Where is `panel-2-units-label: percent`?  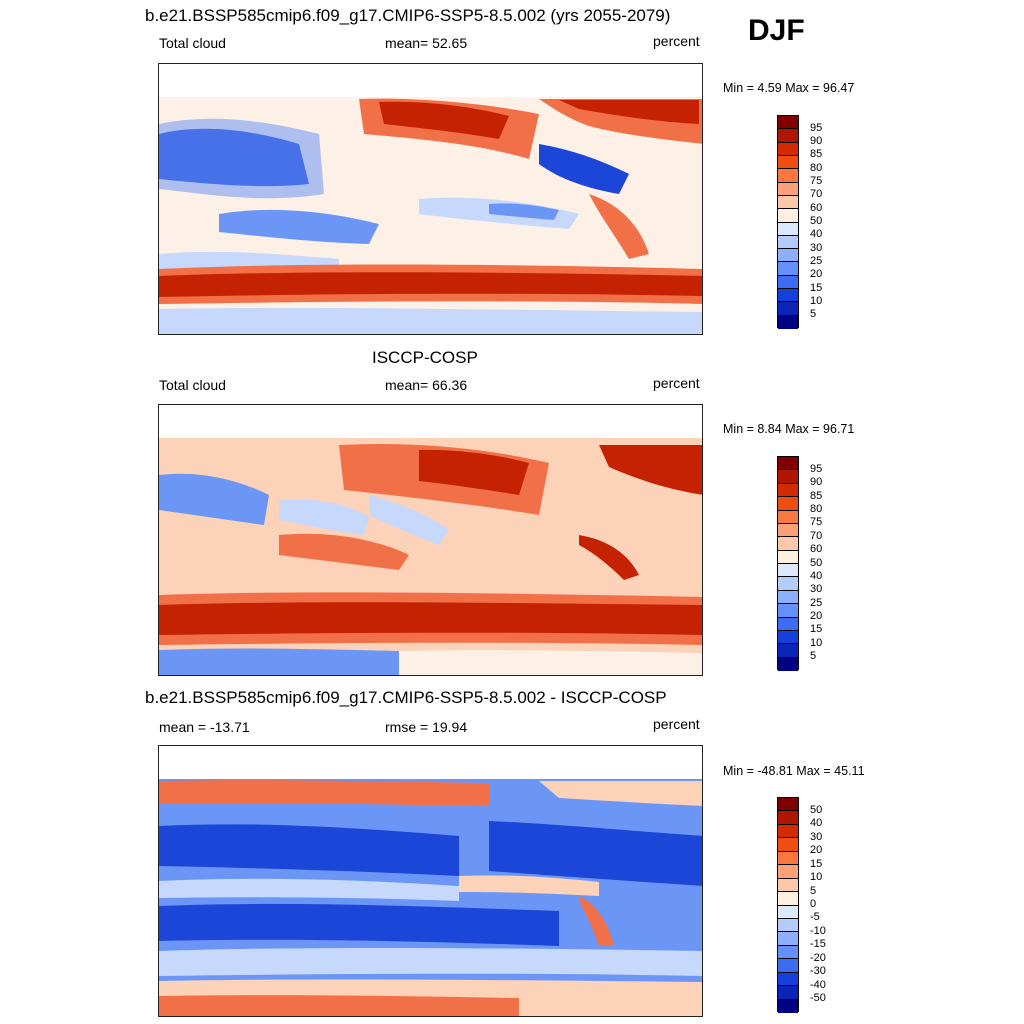 panel-2-units-label: percent is located at coordinates (676, 383).